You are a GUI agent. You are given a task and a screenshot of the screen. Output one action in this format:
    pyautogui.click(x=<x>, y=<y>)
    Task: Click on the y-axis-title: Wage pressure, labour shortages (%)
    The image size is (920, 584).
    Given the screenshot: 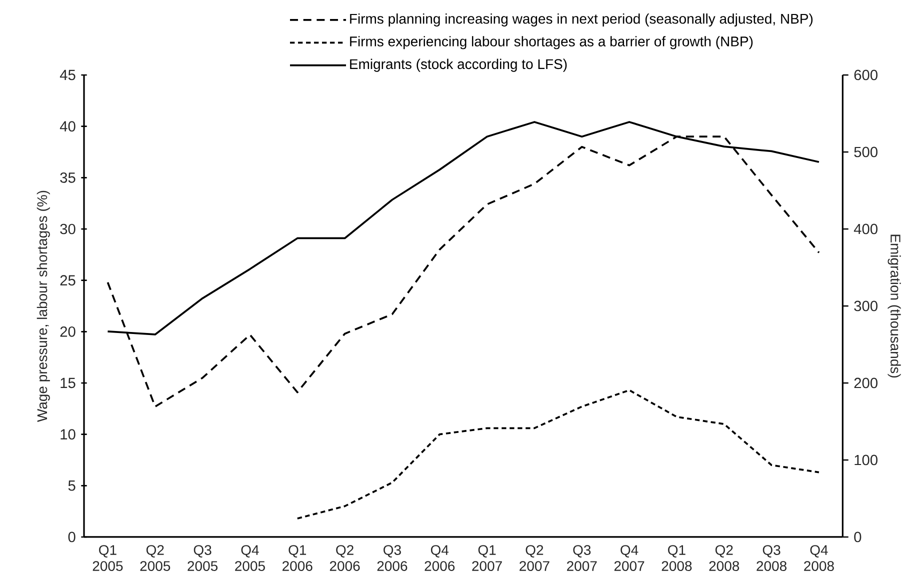 What is the action you would take?
    pyautogui.click(x=43, y=306)
    